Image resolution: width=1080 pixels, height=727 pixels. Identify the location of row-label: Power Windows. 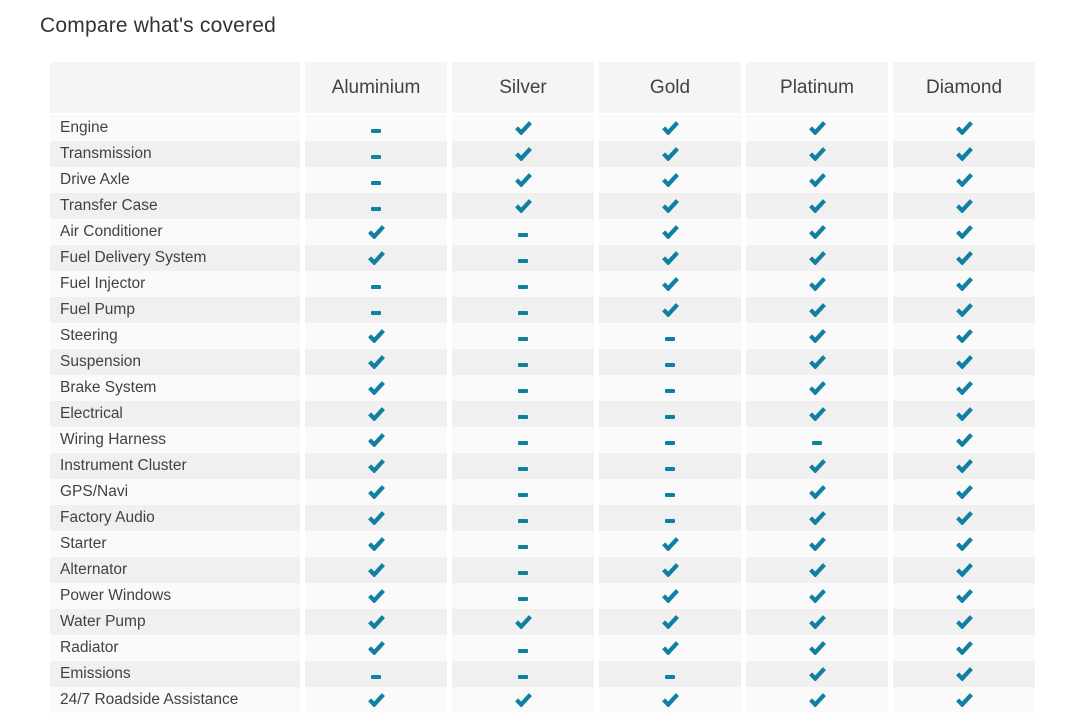
(175, 596).